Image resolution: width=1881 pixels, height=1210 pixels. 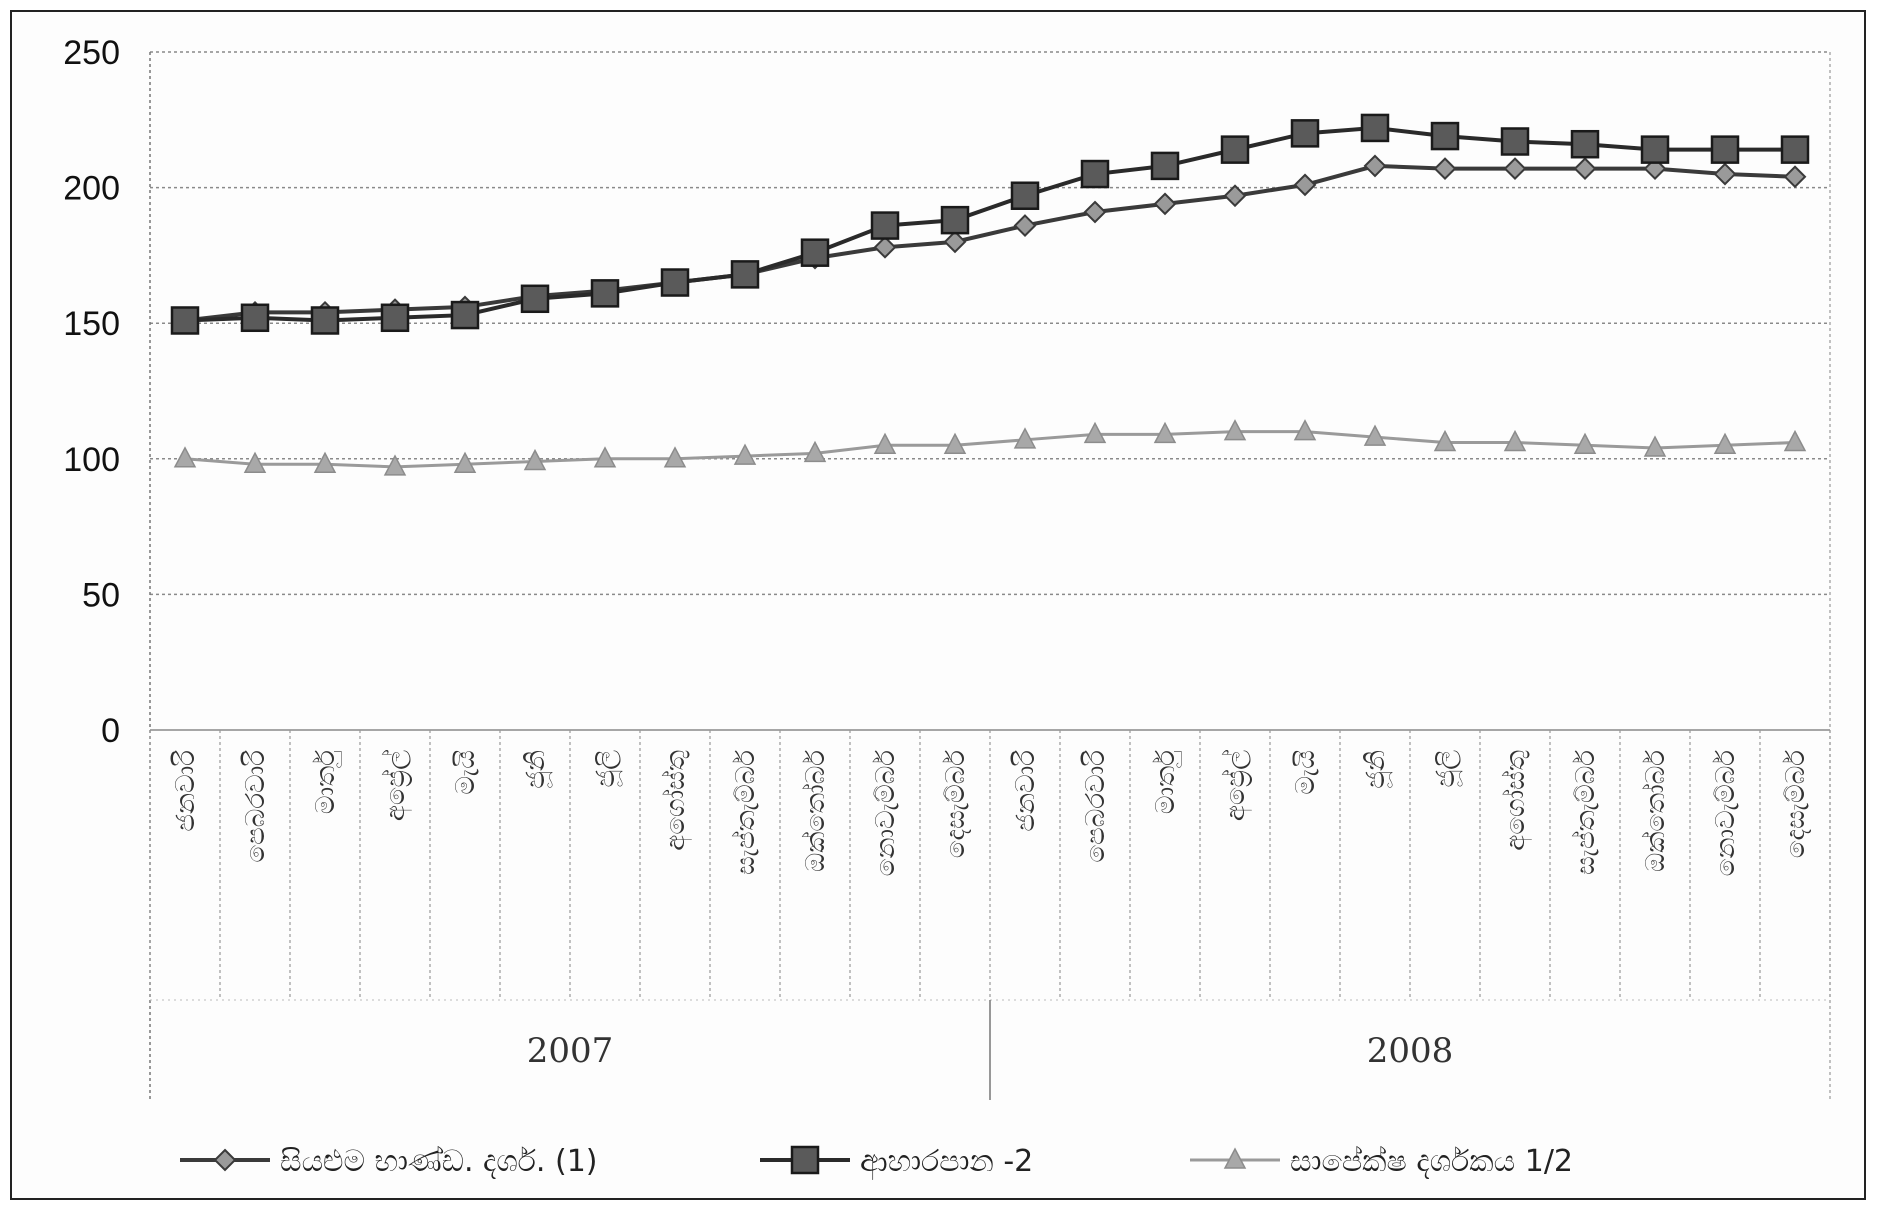 I want to click on x-tick-label: මාර්තු, so click(x=1166, y=782).